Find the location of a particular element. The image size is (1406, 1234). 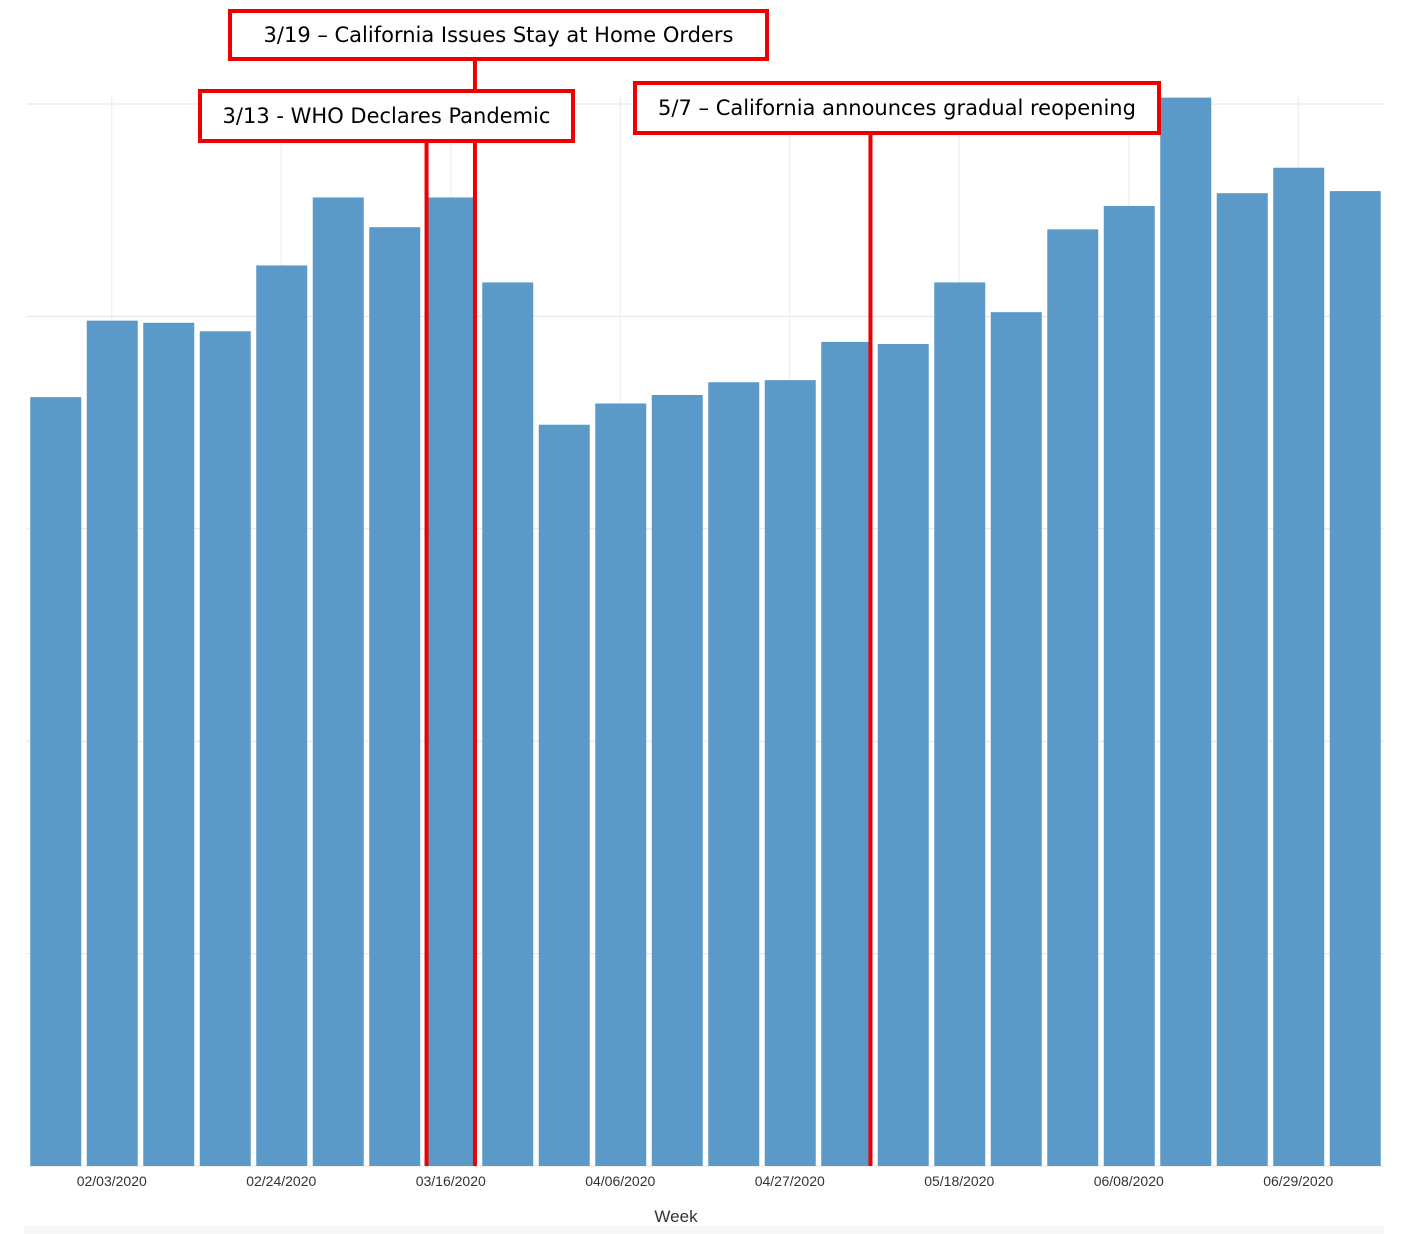

x-tick-label: 04/27/2020 is located at coordinates (790, 1181).